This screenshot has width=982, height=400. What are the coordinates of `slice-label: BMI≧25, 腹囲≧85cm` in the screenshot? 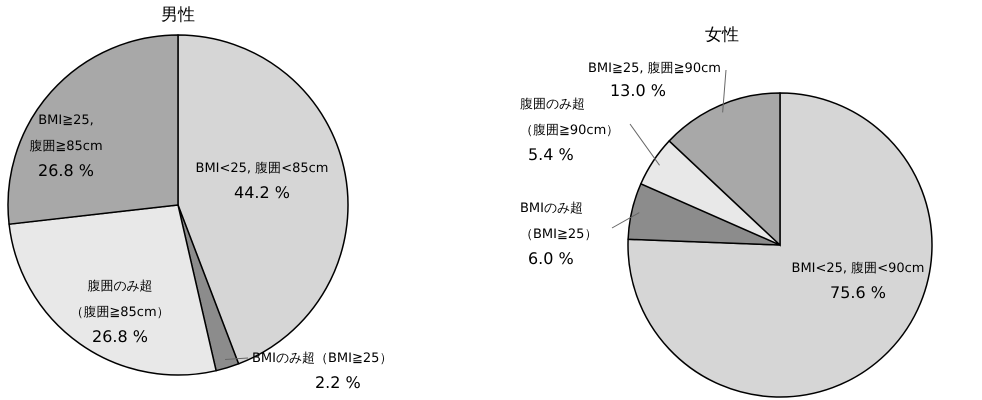 It's located at (66, 133).